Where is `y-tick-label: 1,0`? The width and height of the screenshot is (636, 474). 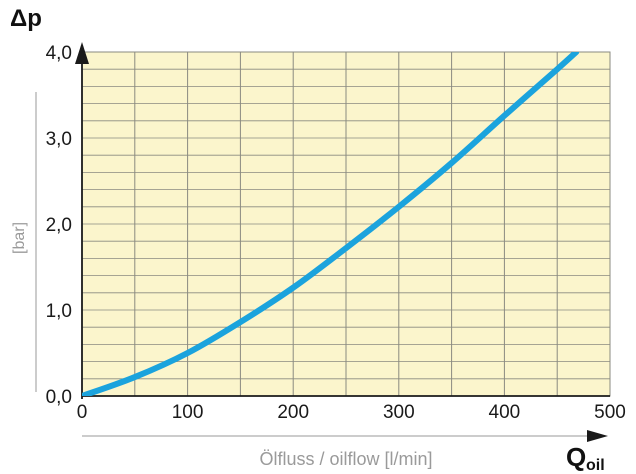
y-tick-label: 1,0 is located at coordinates (59, 311).